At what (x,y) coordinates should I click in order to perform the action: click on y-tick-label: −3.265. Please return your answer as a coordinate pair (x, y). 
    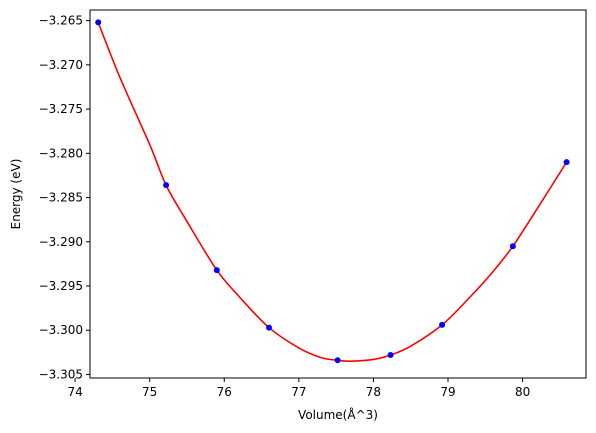
    Looking at the image, I should click on (61, 21).